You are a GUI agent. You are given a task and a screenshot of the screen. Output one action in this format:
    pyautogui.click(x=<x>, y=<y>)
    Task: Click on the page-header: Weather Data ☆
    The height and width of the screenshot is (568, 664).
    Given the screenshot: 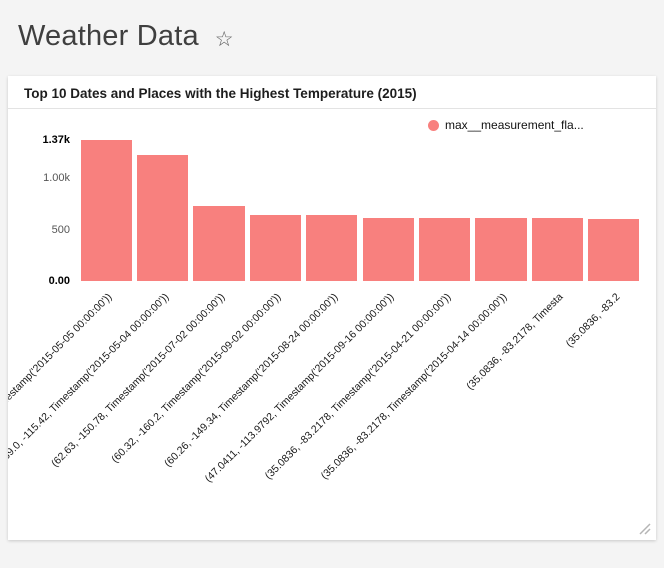 What is the action you would take?
    pyautogui.click(x=332, y=30)
    